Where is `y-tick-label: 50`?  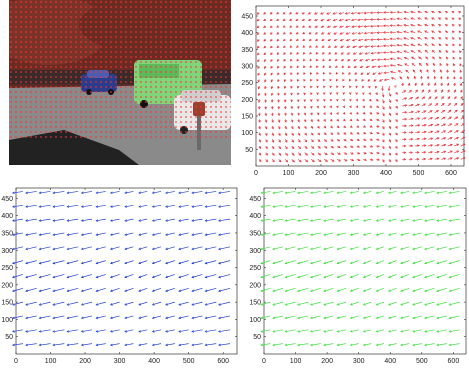
y-tick-label: 50 is located at coordinates (257, 337).